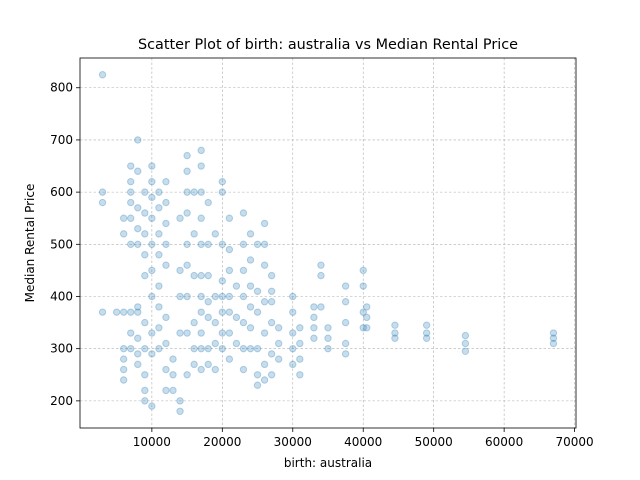 Image resolution: width=640 pixels, height=480 pixels. Describe the element at coordinates (30, 243) in the screenshot. I see `y-axis-label: Median Rental Price` at that location.